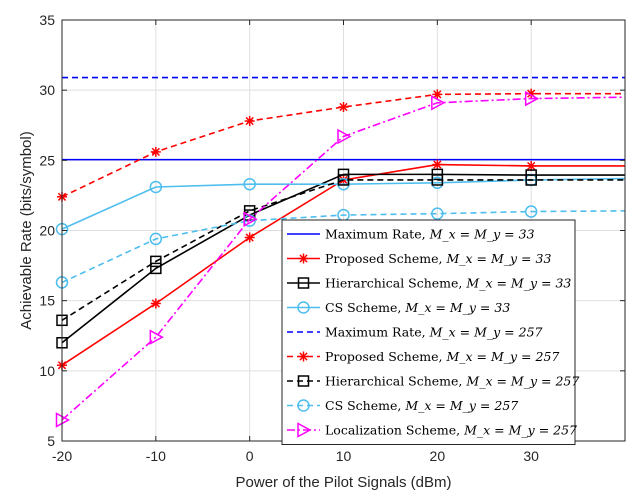  Describe the element at coordinates (438, 456) in the screenshot. I see `x-tick-label: 20` at that location.